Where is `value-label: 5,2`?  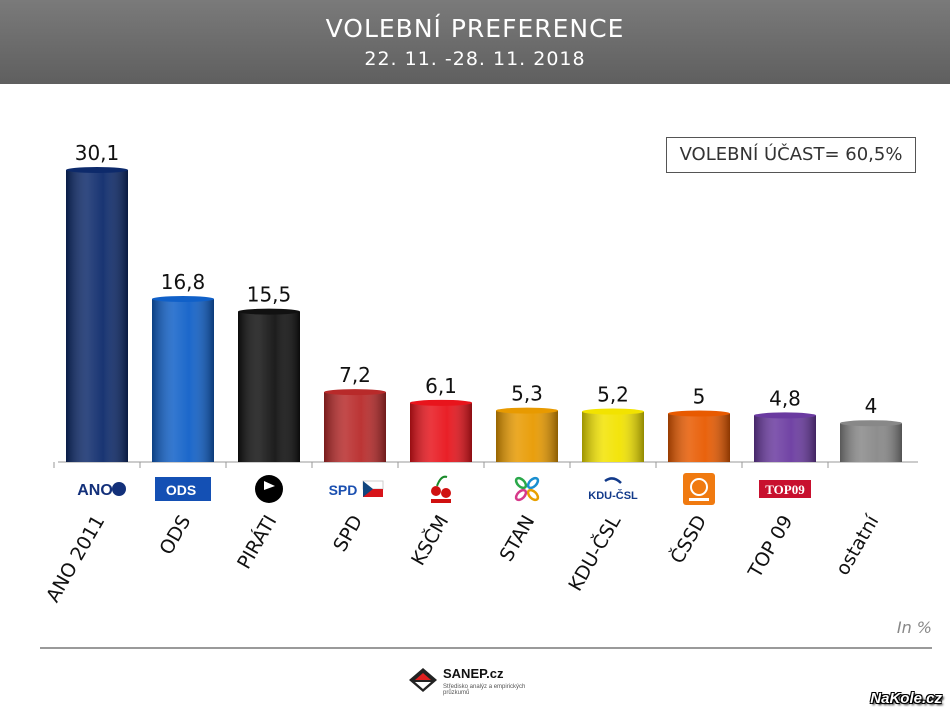
value-label: 5,2 is located at coordinates (613, 395).